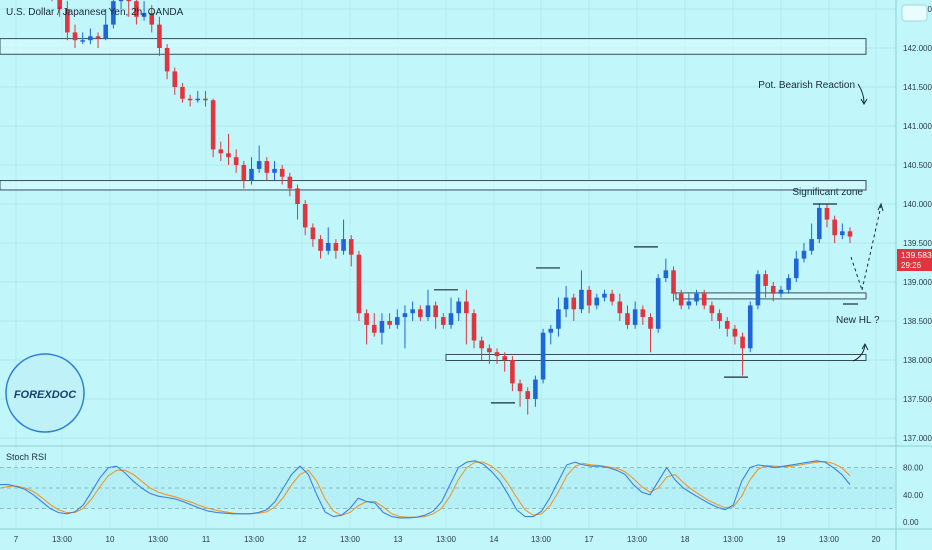  What do you see at coordinates (914, 13) in the screenshot?
I see `settings-button` at bounding box center [914, 13].